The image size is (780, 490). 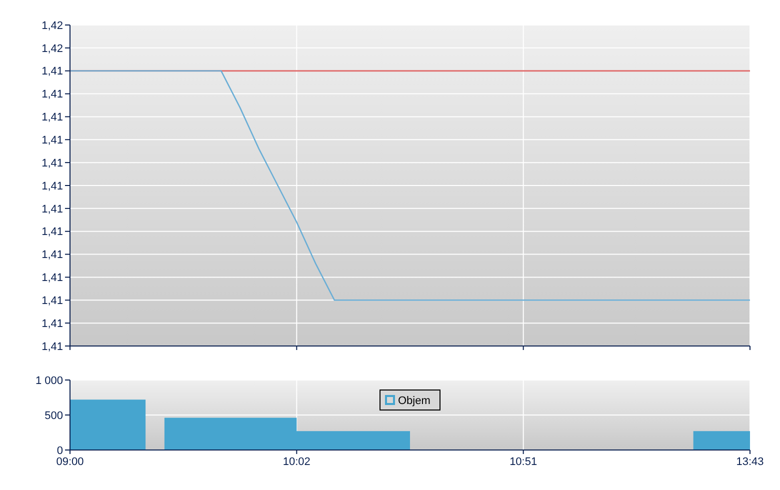 What do you see at coordinates (70, 462) in the screenshot?
I see `x-tick-label: 09:00` at bounding box center [70, 462].